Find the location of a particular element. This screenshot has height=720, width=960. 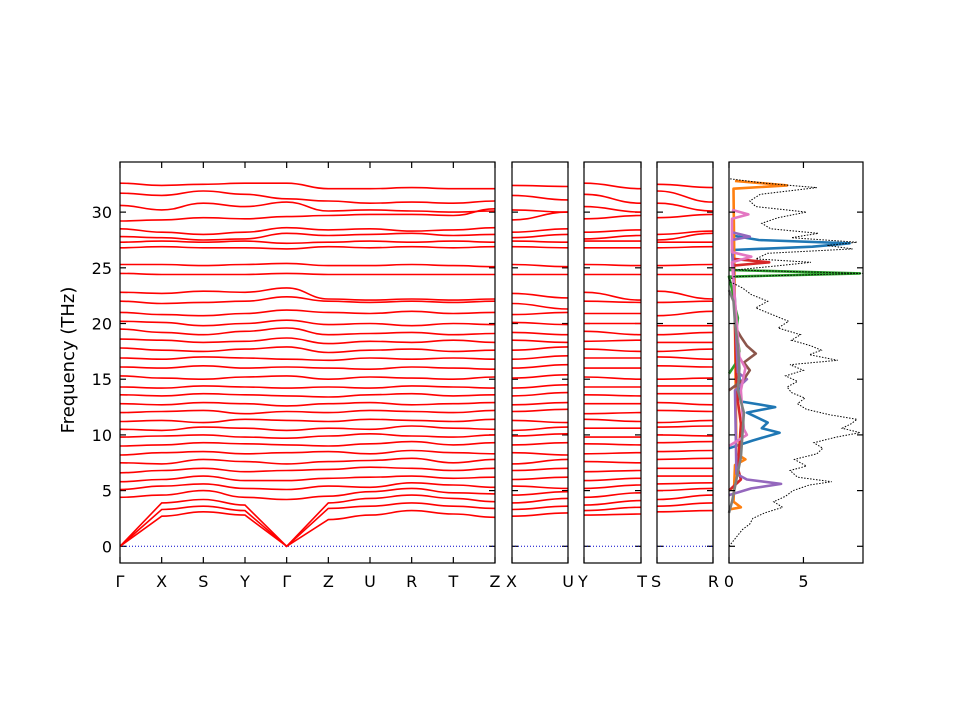

y-tick-label: 10 is located at coordinates (102, 435).